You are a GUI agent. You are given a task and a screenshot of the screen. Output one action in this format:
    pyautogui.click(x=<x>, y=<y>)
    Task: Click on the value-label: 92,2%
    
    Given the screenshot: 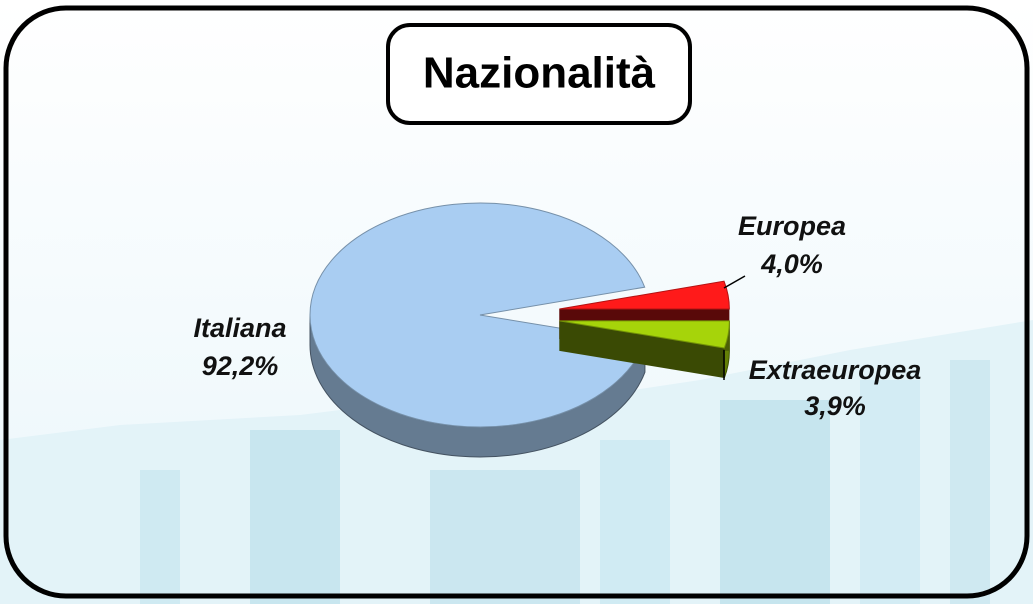 What is the action you would take?
    pyautogui.click(x=240, y=366)
    